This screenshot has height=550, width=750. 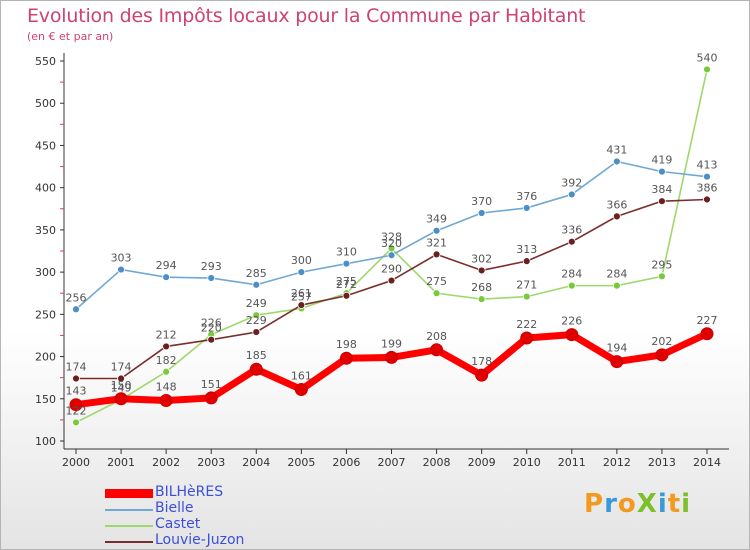 I want to click on data-label: 294, so click(x=166, y=265).